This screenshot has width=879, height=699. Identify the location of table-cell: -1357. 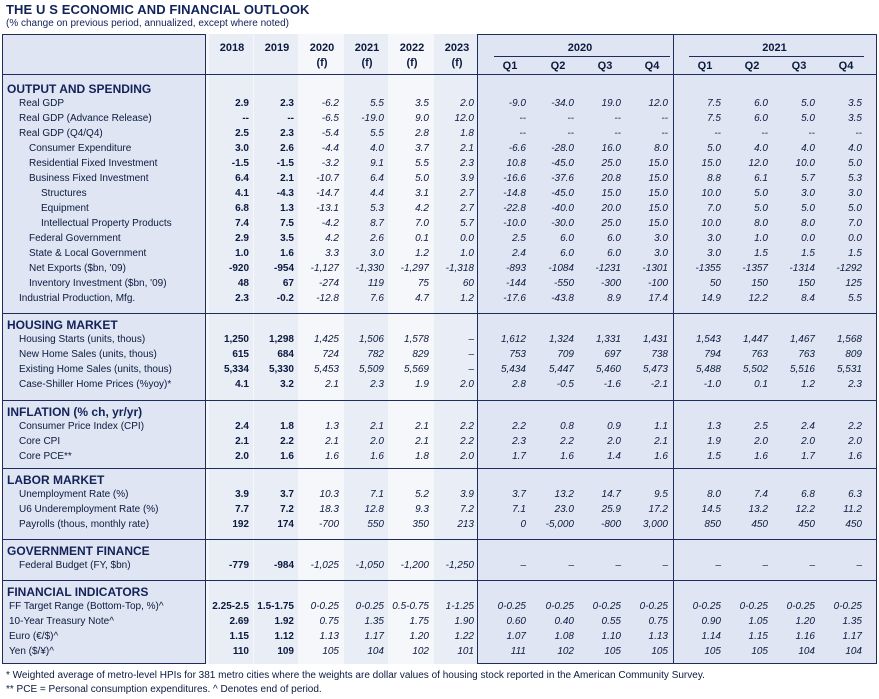
(755, 268).